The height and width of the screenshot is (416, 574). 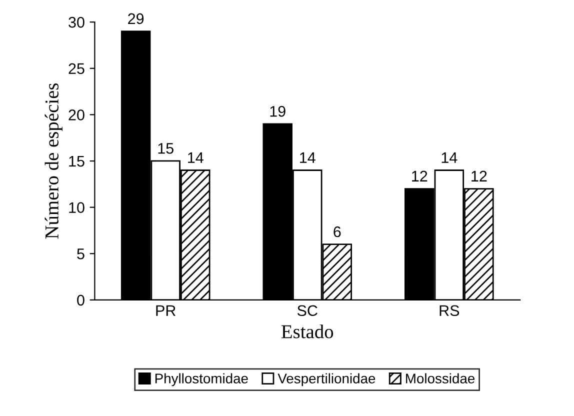 I want to click on data-label: 15, so click(x=166, y=148).